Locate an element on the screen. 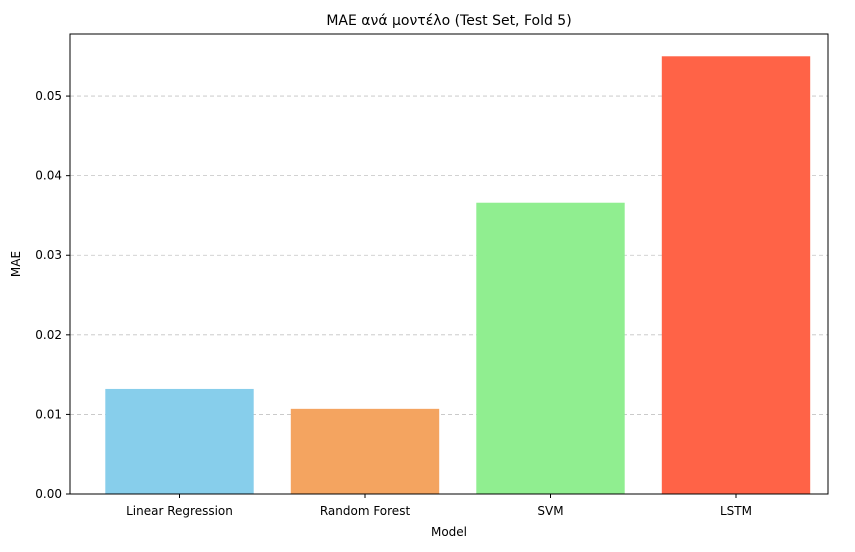 The height and width of the screenshot is (552, 855). y-tick-label: 0.00 is located at coordinates (48, 494).